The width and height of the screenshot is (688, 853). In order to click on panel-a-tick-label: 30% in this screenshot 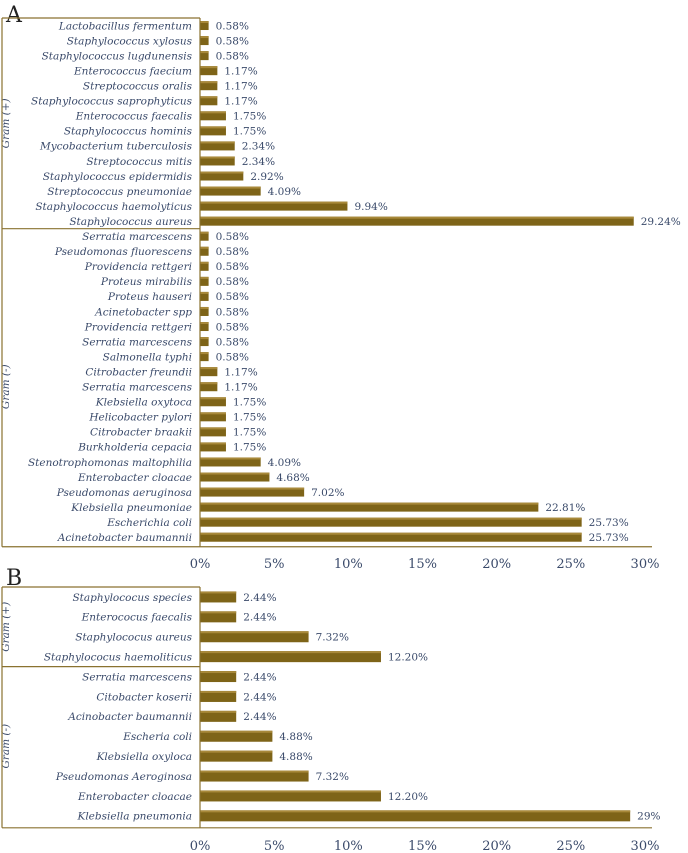, I will do `click(645, 564)`.